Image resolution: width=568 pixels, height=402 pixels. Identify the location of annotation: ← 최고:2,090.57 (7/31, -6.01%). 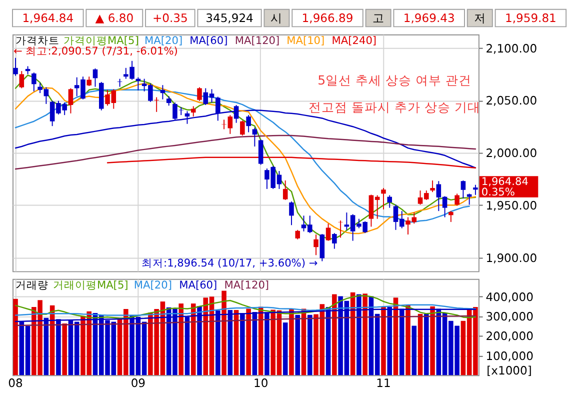
(95, 52).